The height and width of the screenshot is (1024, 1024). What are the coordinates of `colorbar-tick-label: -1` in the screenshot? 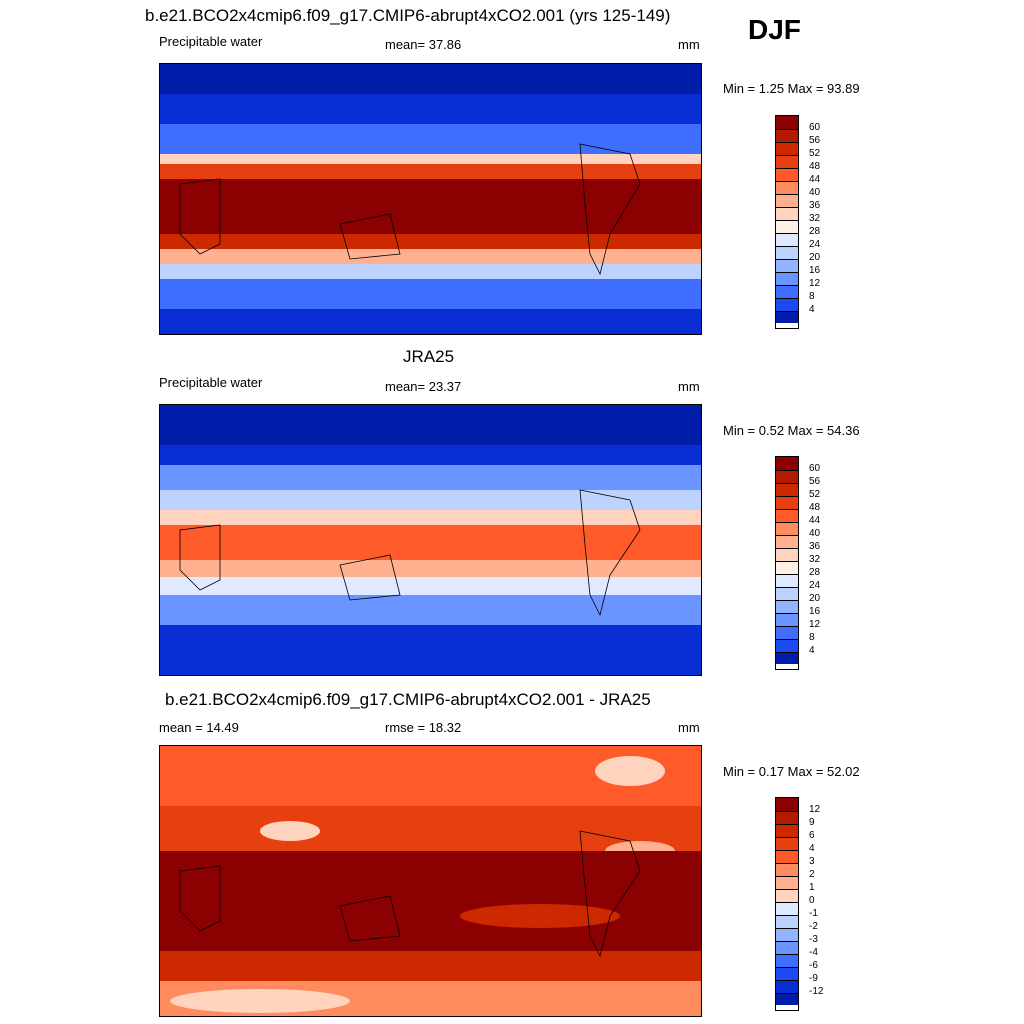 It's located at (813, 913).